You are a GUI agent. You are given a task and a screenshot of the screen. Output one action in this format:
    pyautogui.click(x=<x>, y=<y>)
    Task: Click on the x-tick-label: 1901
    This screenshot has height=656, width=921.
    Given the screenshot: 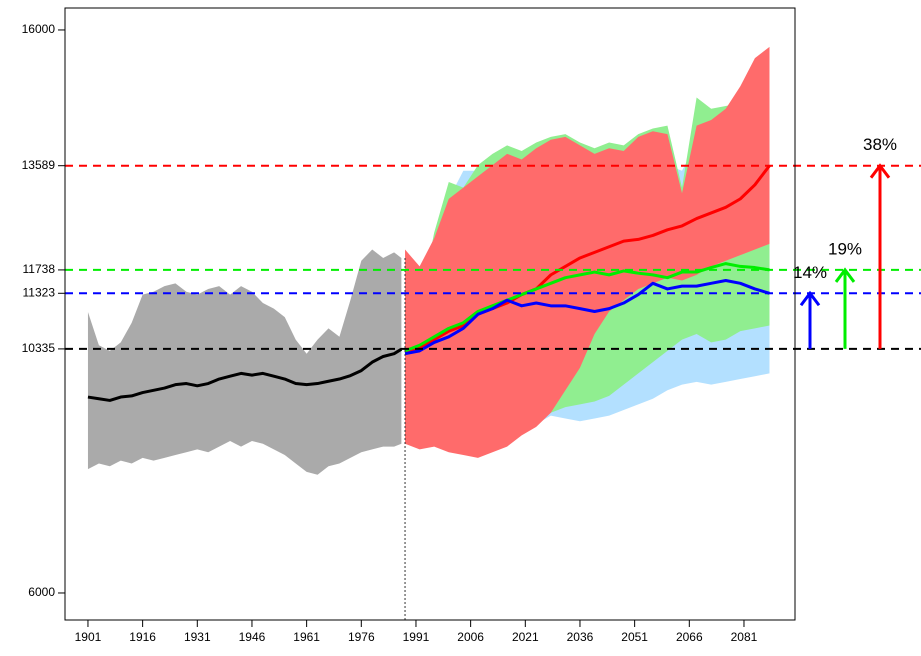 What is the action you would take?
    pyautogui.click(x=88, y=637)
    